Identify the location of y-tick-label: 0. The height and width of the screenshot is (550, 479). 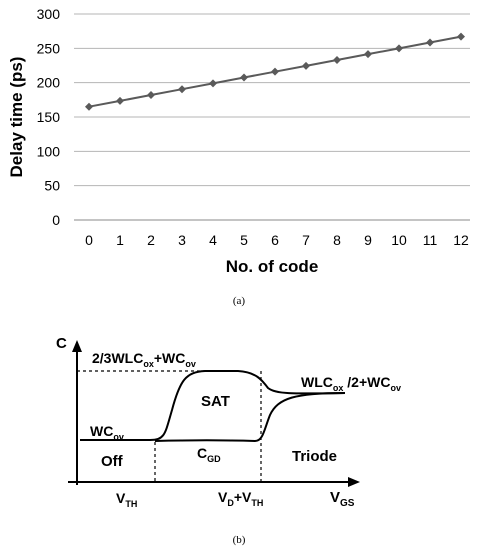
(56, 220).